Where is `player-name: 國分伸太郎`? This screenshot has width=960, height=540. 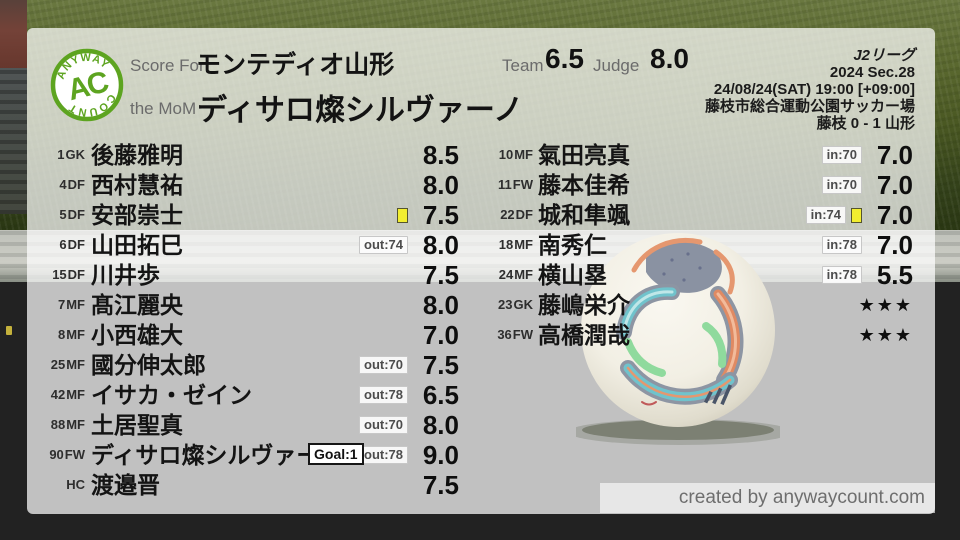
player-name: 國分伸太郎 is located at coordinates (148, 365).